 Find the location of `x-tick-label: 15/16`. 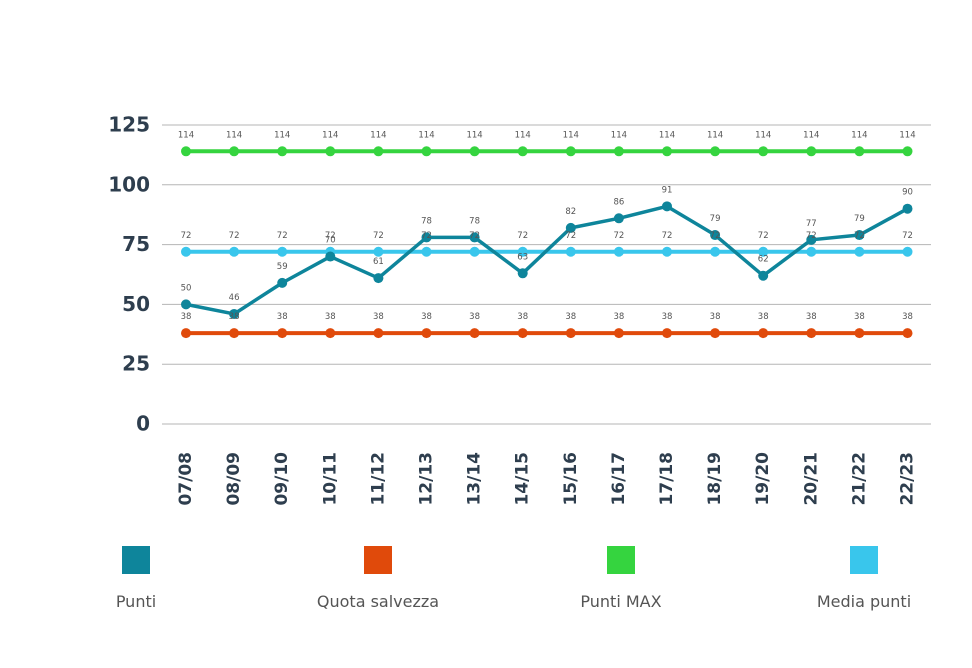

x-tick-label: 15/16 is located at coordinates (571, 479).